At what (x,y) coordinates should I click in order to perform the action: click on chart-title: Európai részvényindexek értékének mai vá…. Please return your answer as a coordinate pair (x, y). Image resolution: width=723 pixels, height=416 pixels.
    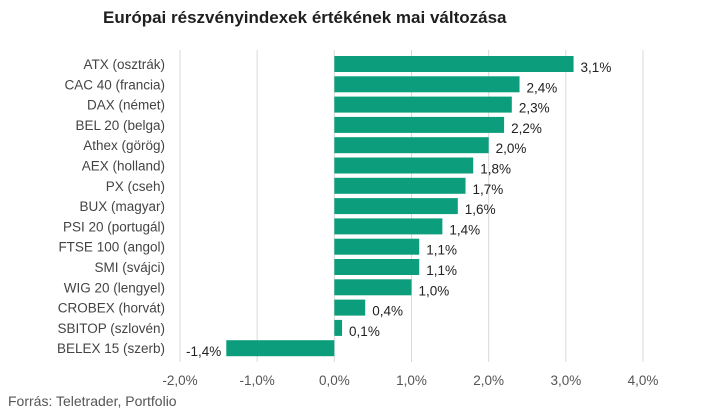
    Looking at the image, I should click on (305, 17).